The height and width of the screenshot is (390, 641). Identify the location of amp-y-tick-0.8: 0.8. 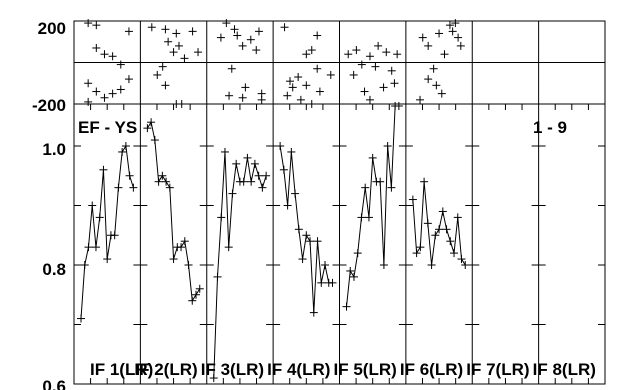
(54, 269).